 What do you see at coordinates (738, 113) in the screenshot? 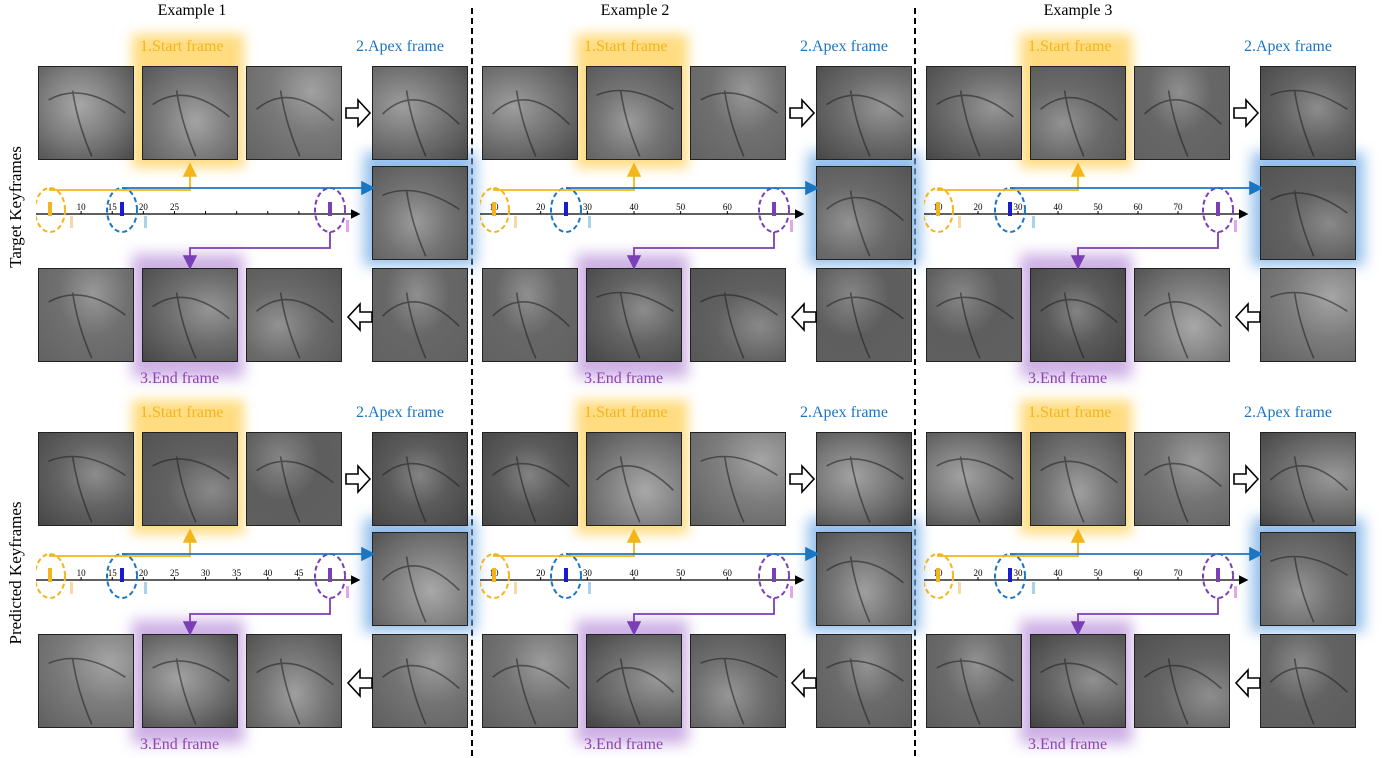
I see `frame-top-3-r0-e1` at bounding box center [738, 113].